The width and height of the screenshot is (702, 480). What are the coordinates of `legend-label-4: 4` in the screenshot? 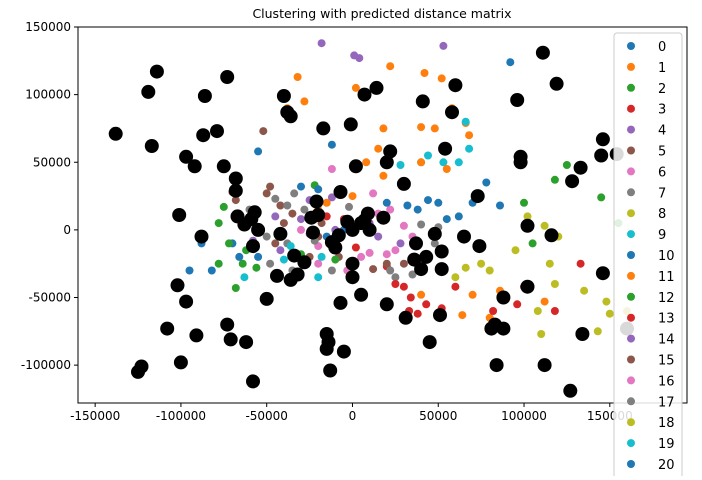 It's located at (662, 131).